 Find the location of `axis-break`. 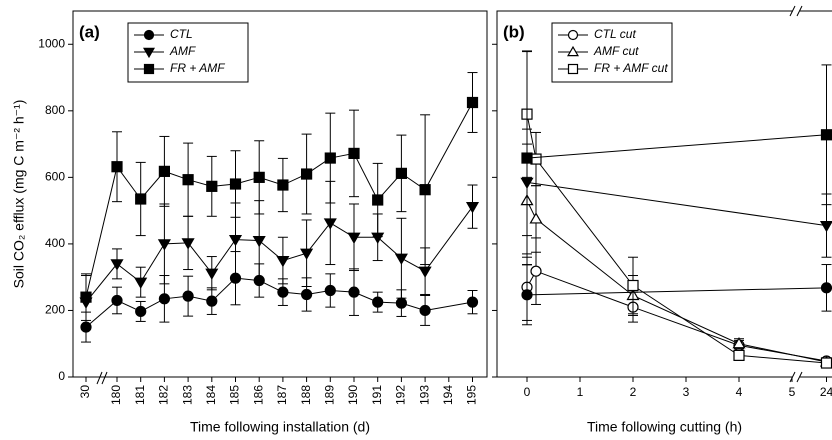

axis-break is located at coordinates (796, 194).